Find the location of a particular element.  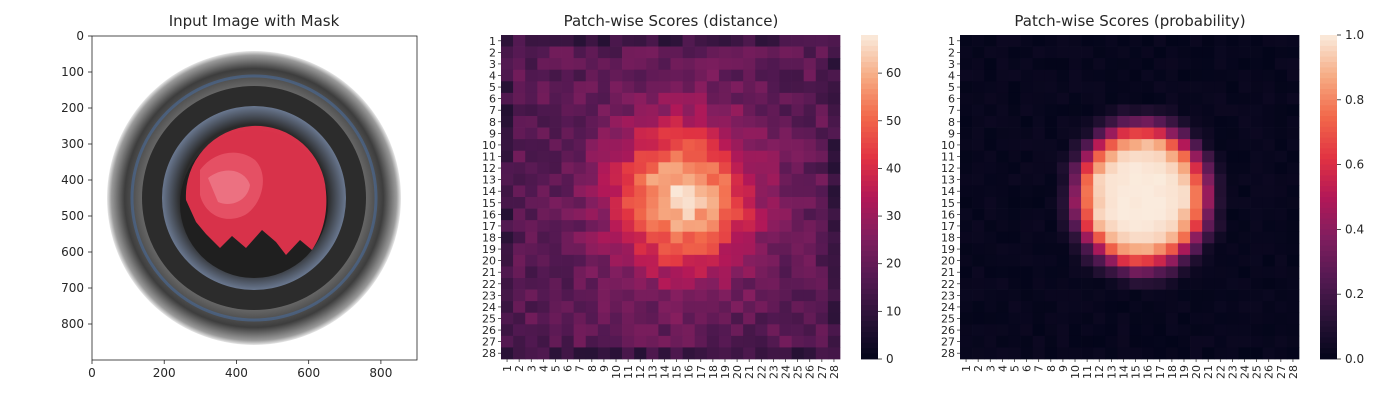

col-tick-label: 16 is located at coordinates (1148, 372).